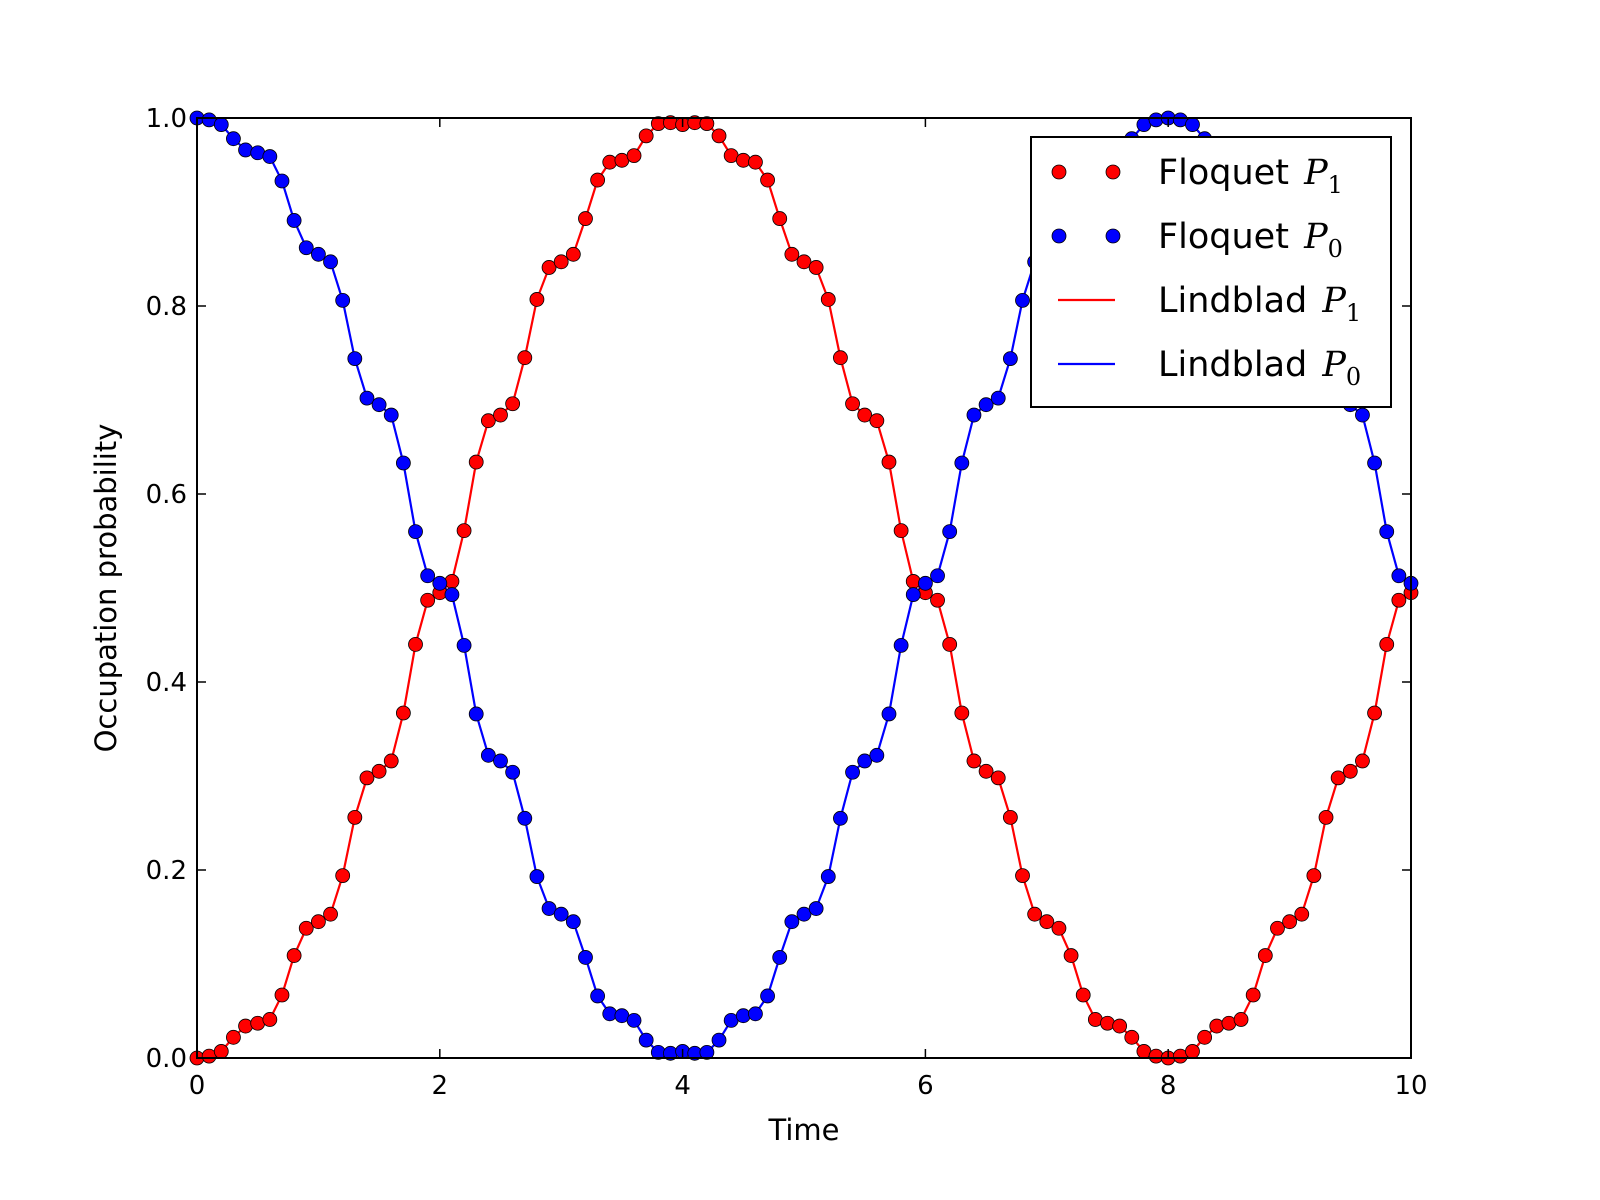 The image size is (1600, 1200). Describe the element at coordinates (1335, 185) in the screenshot. I see `legend-label-subscript: 1` at that location.